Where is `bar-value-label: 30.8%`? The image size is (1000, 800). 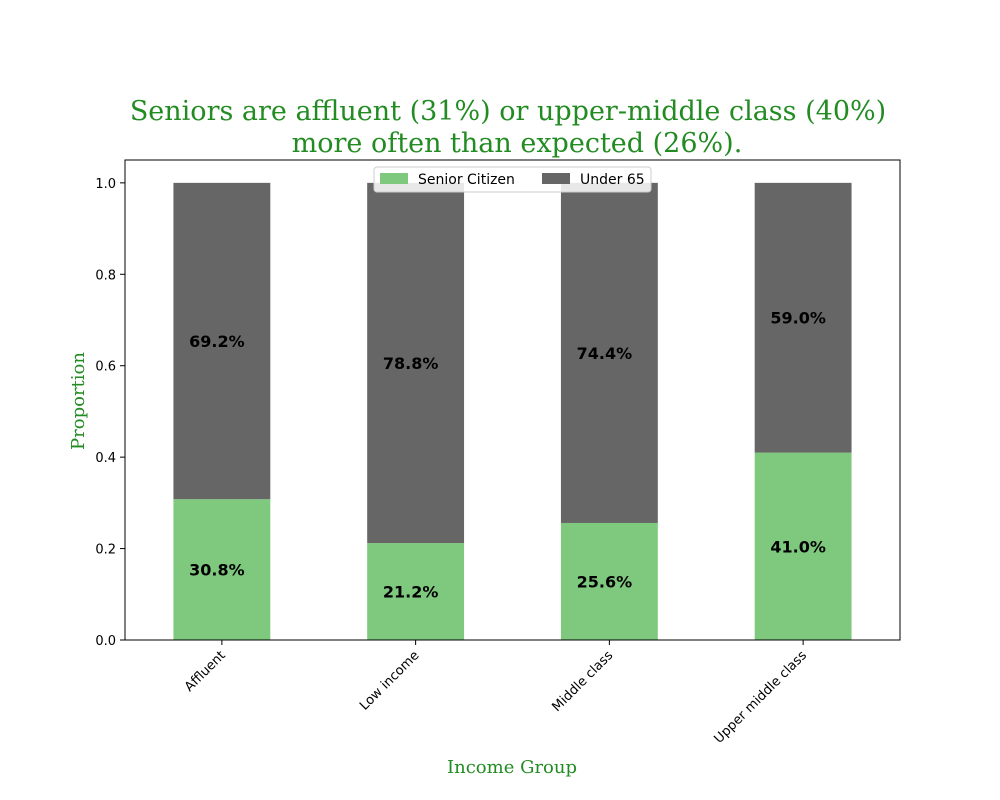 bar-value-label: 30.8% is located at coordinates (217, 570).